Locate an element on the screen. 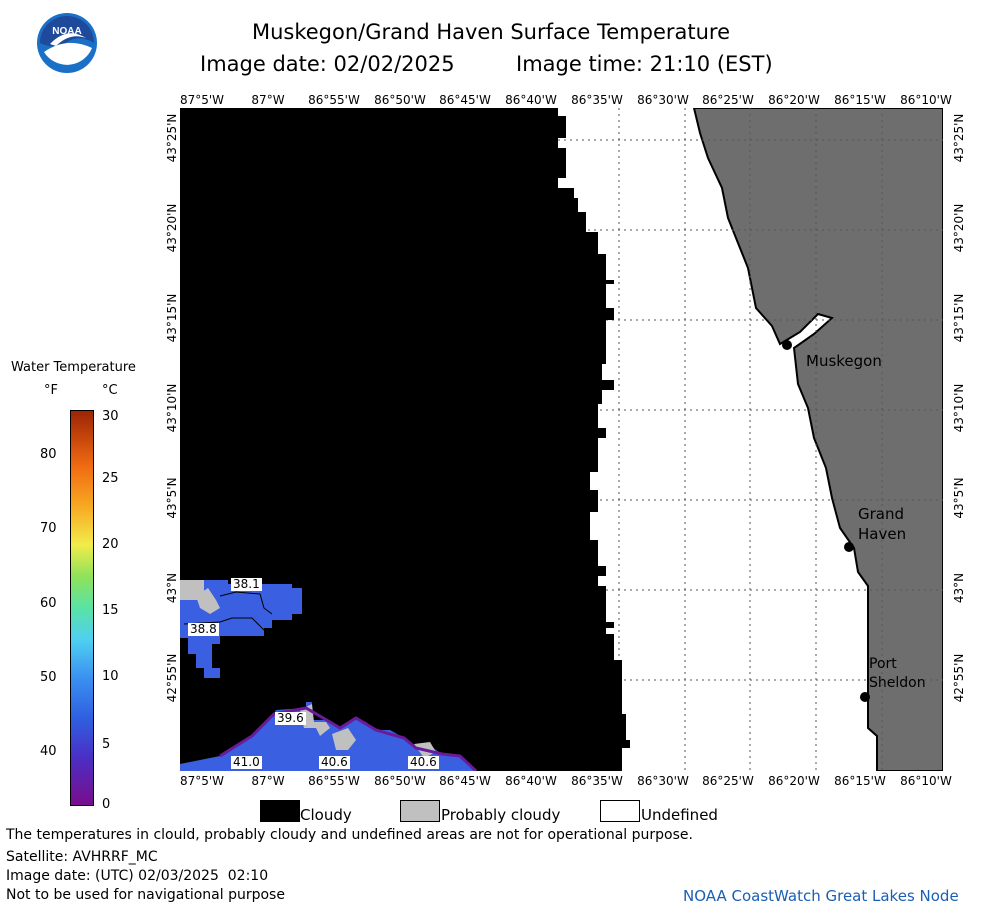 The image size is (982, 912). unit-celsius: °C is located at coordinates (110, 390).